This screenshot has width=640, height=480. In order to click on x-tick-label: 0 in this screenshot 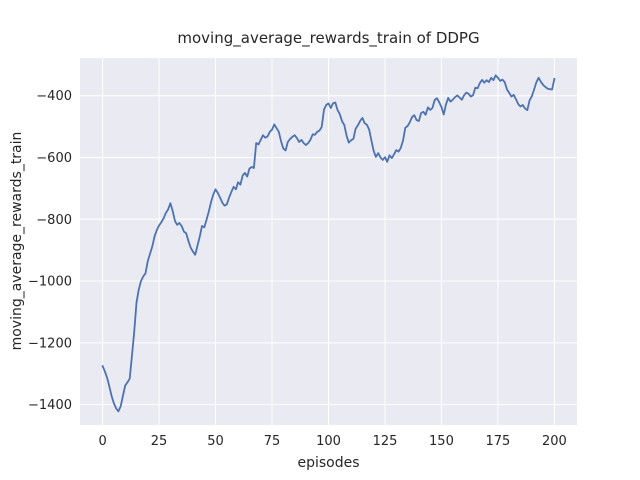, I will do `click(102, 441)`.